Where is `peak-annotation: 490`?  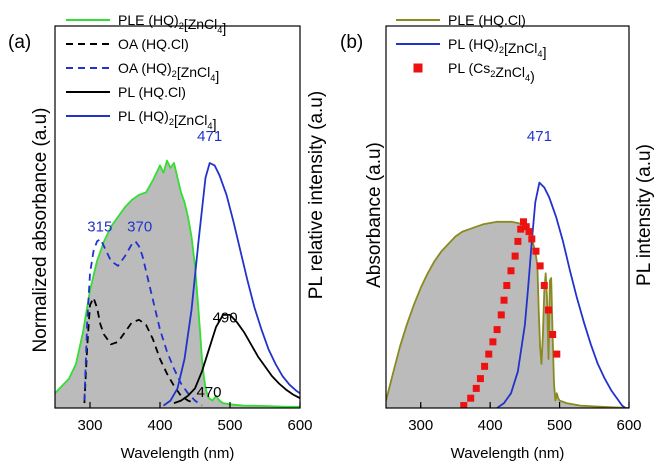
peak-annotation: 490 is located at coordinates (225, 317).